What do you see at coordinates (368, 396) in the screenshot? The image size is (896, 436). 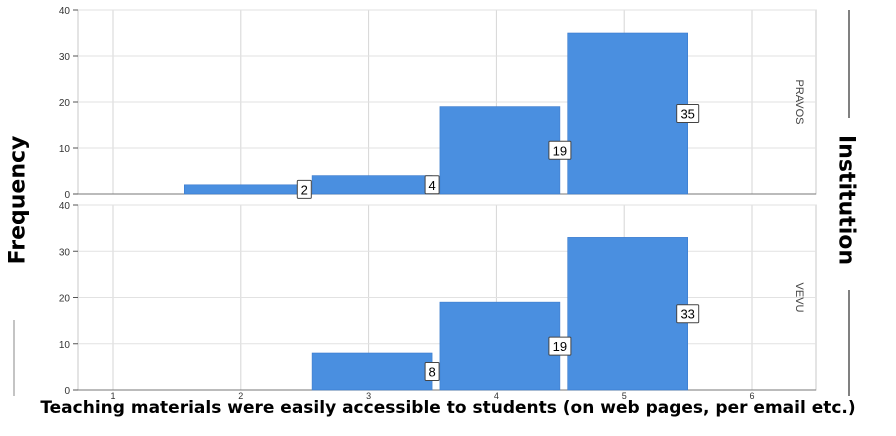 I see `x-tick-label: 3` at bounding box center [368, 396].